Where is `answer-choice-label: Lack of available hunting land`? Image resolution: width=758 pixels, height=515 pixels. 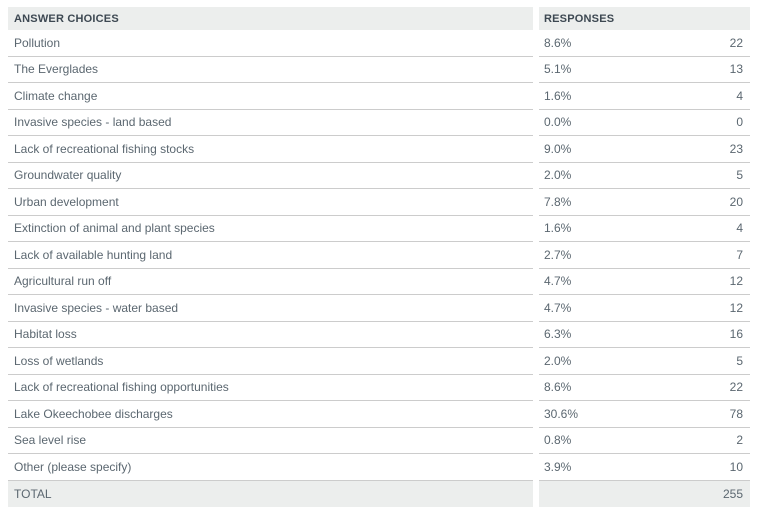 answer-choice-label: Lack of available hunting land is located at coordinates (93, 254).